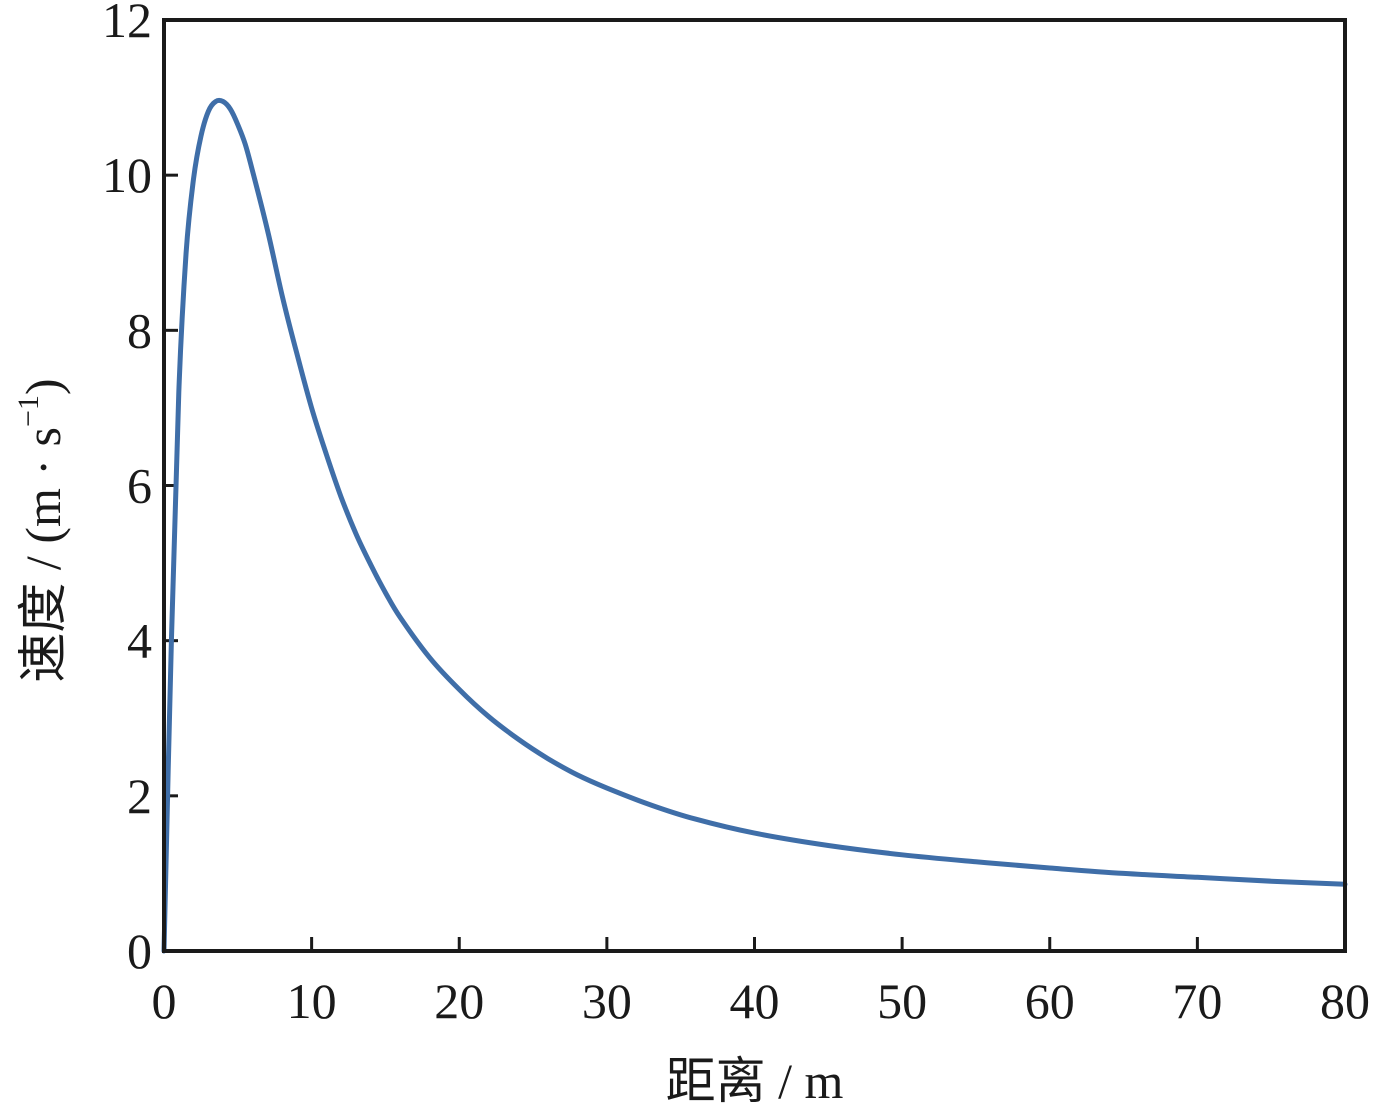  Describe the element at coordinates (755, 1001) in the screenshot. I see `x-tick-label: 40` at that location.